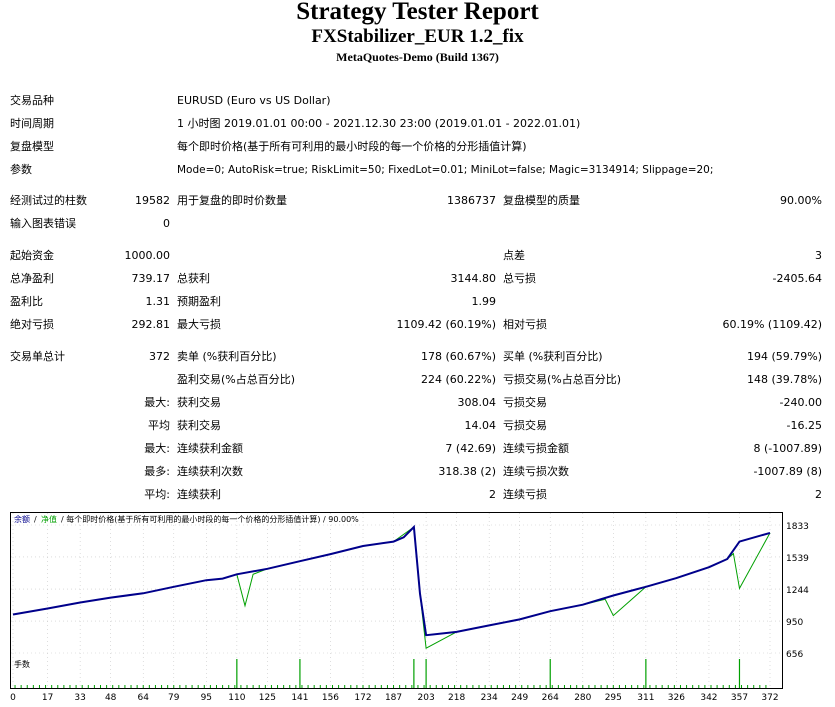 Image resolution: width=835 pixels, height=707 pixels. Describe the element at coordinates (193, 278) in the screenshot. I see `gross-profit-label: 总获利` at that location.